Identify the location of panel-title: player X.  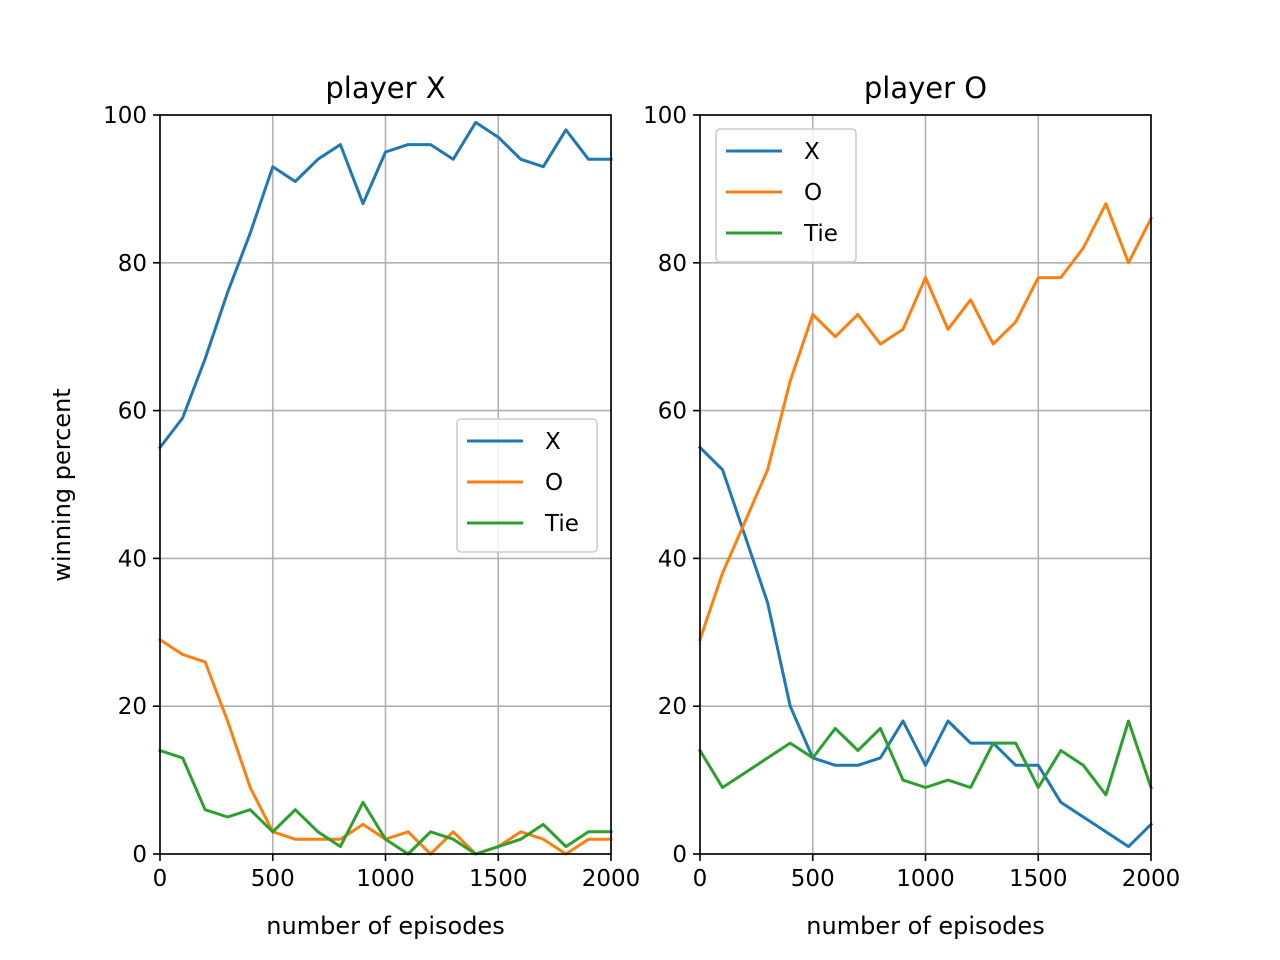
(385, 88).